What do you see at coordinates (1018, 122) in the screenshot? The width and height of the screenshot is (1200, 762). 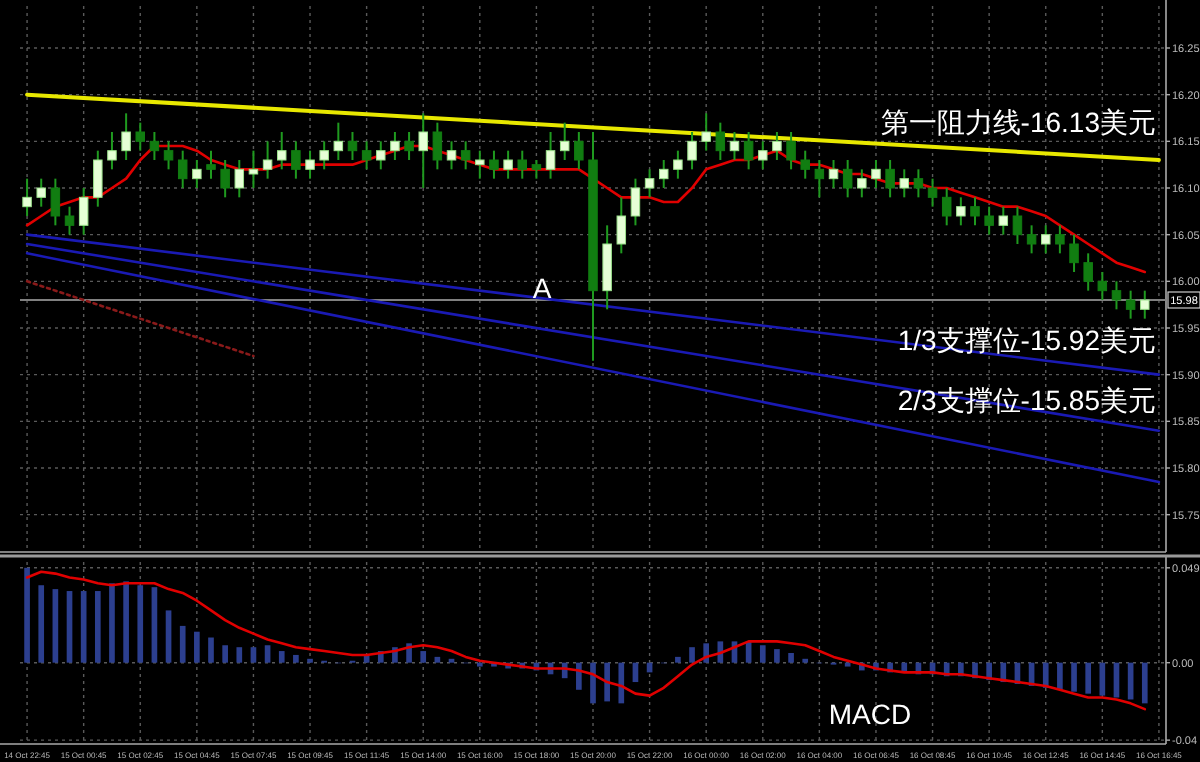 I see `annotation: 第一阻力线-16.13美元` at bounding box center [1018, 122].